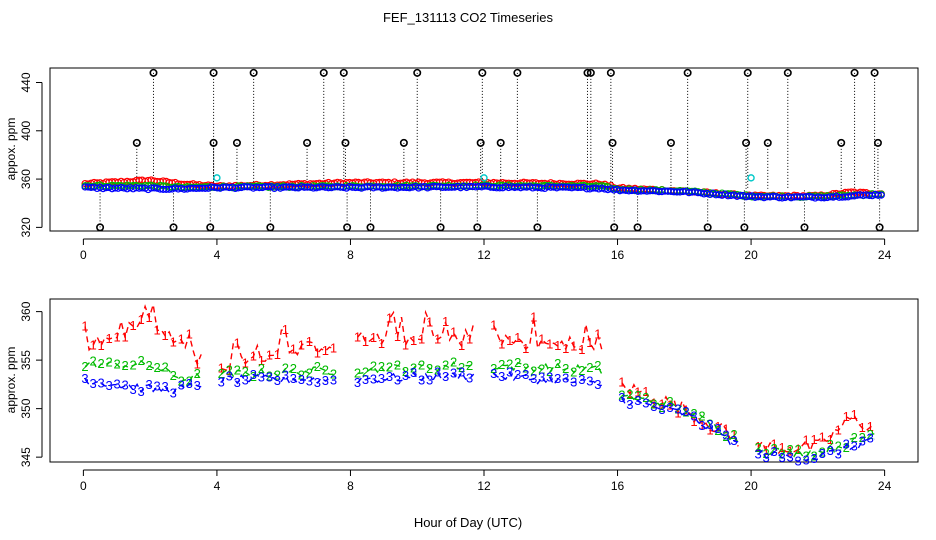 The width and height of the screenshot is (936, 540). I want to click on chart-title: FEF_131113 CO2 Timeseries, so click(468, 17).